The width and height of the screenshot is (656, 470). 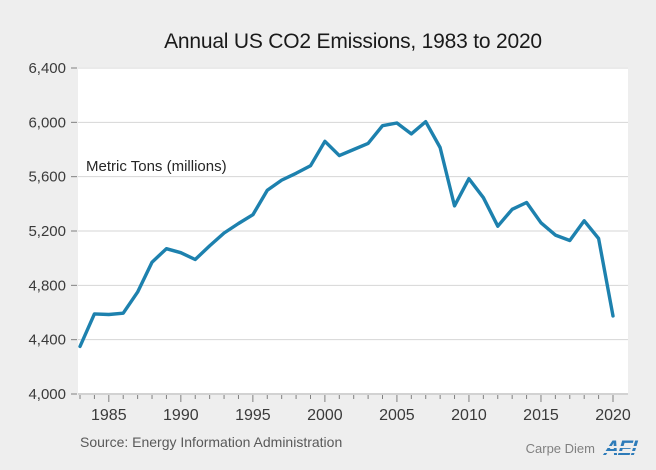 I want to click on svg-text: 5,200, so click(x=47, y=231).